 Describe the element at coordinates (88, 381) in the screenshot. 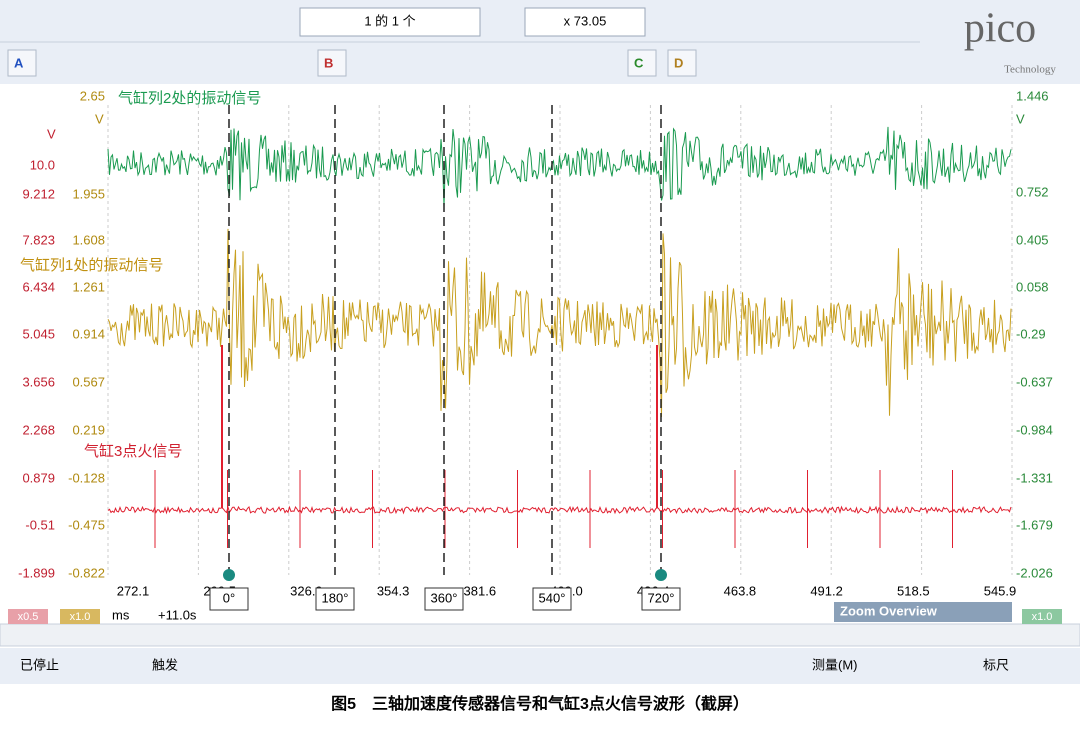

I see `left-axis-2-label: 0.567` at that location.